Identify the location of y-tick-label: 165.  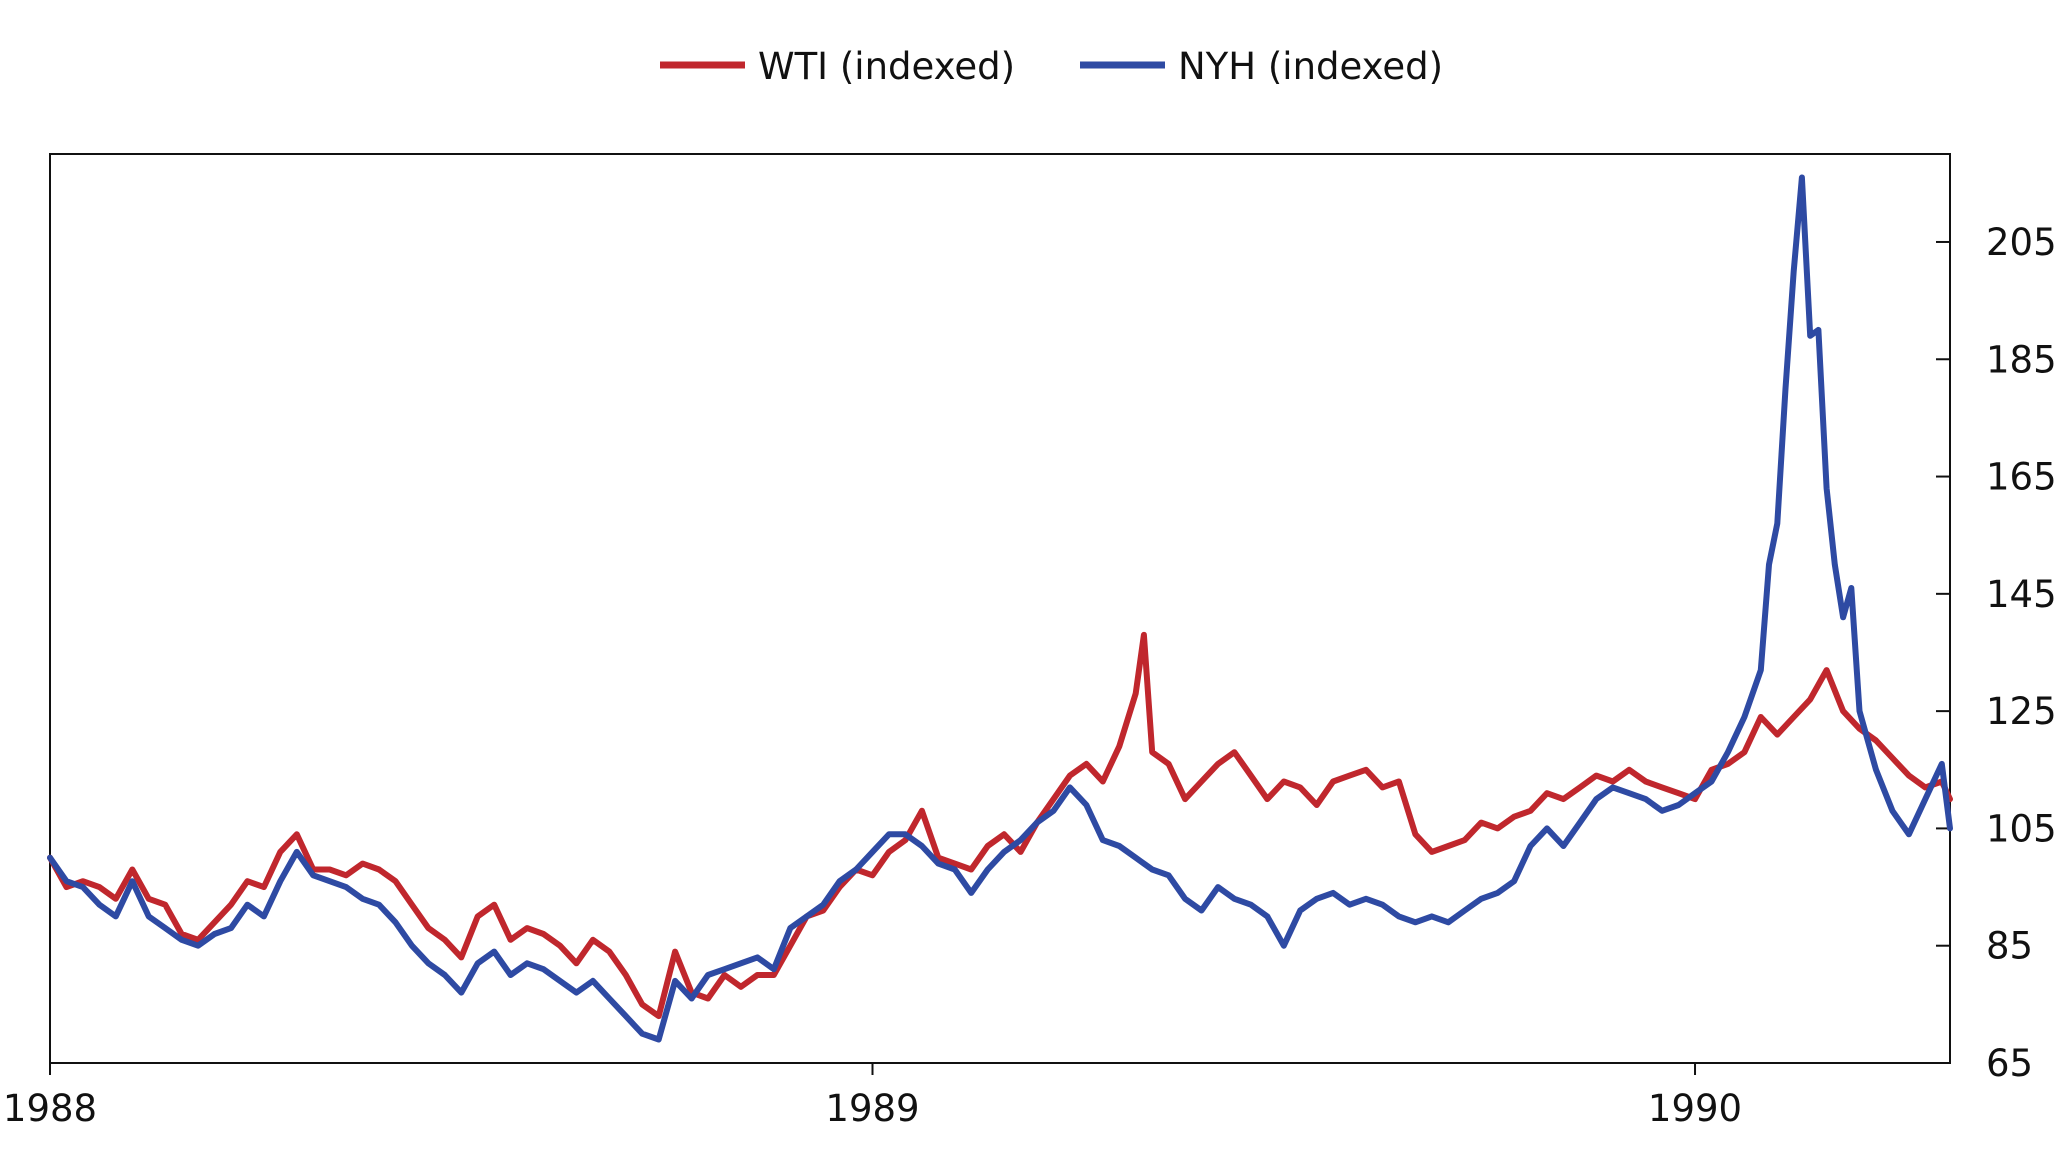
(2021, 477).